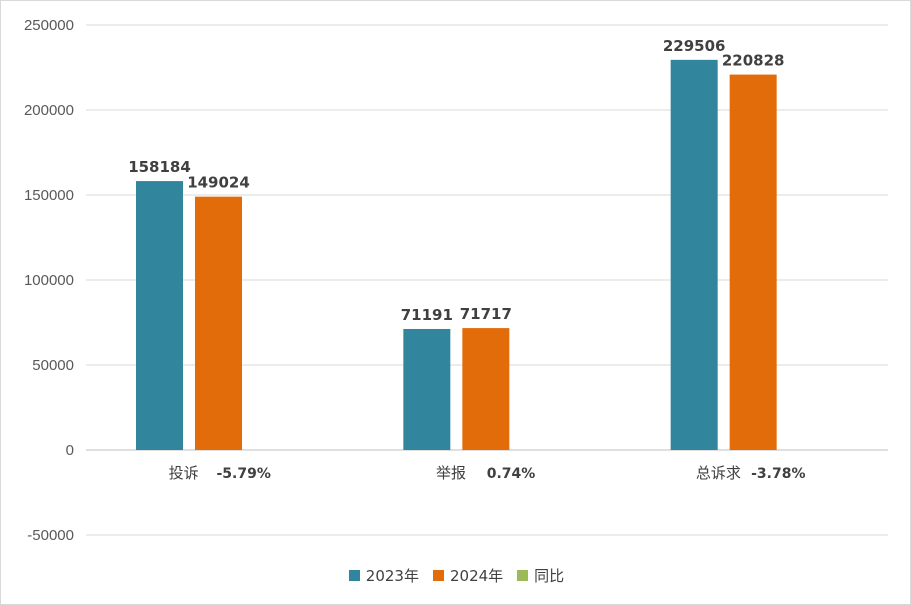  I want to click on legend-swatch-yoy, so click(523, 575).